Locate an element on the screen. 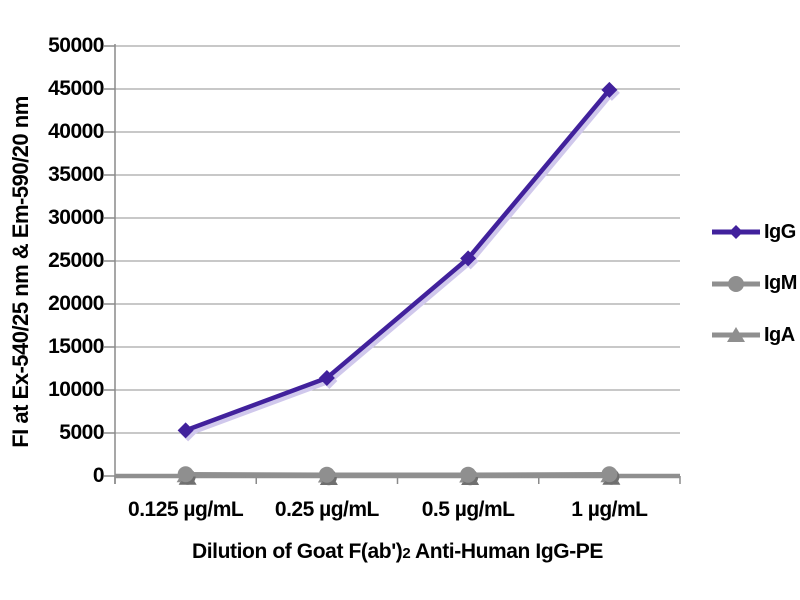 The image size is (800, 600). legend-marker-triangle-icon is located at coordinates (736, 334).